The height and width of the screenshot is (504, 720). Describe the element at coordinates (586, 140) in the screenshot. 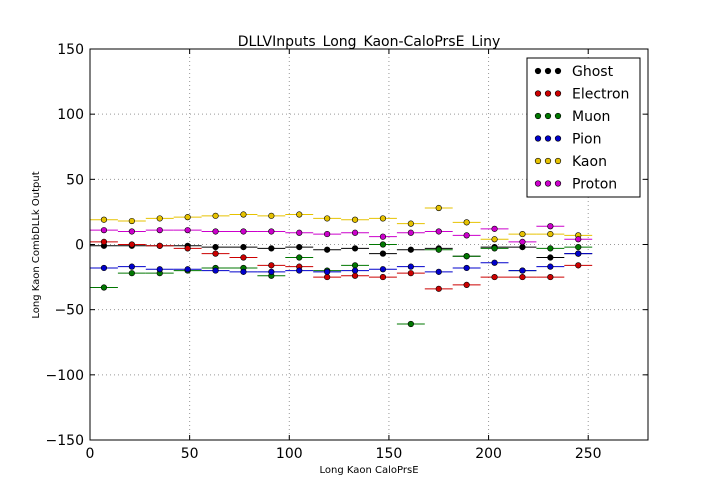

I see `legend-label: Pion` at that location.